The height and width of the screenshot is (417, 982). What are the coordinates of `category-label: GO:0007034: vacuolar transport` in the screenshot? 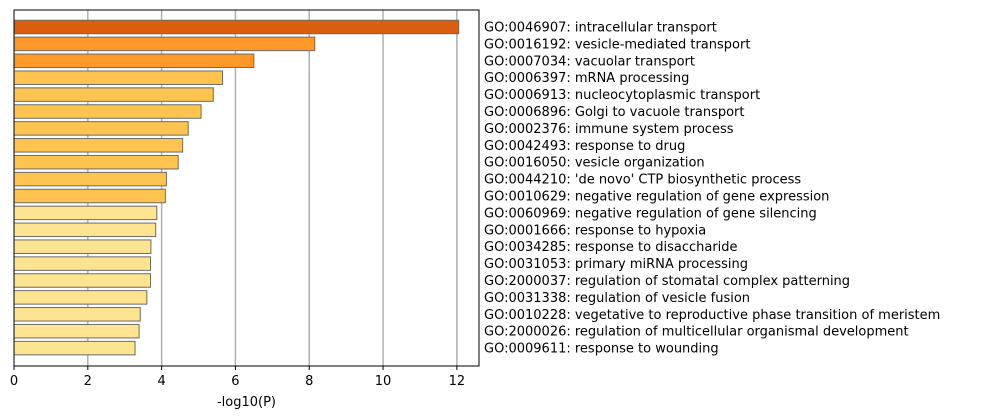 It's located at (589, 61).